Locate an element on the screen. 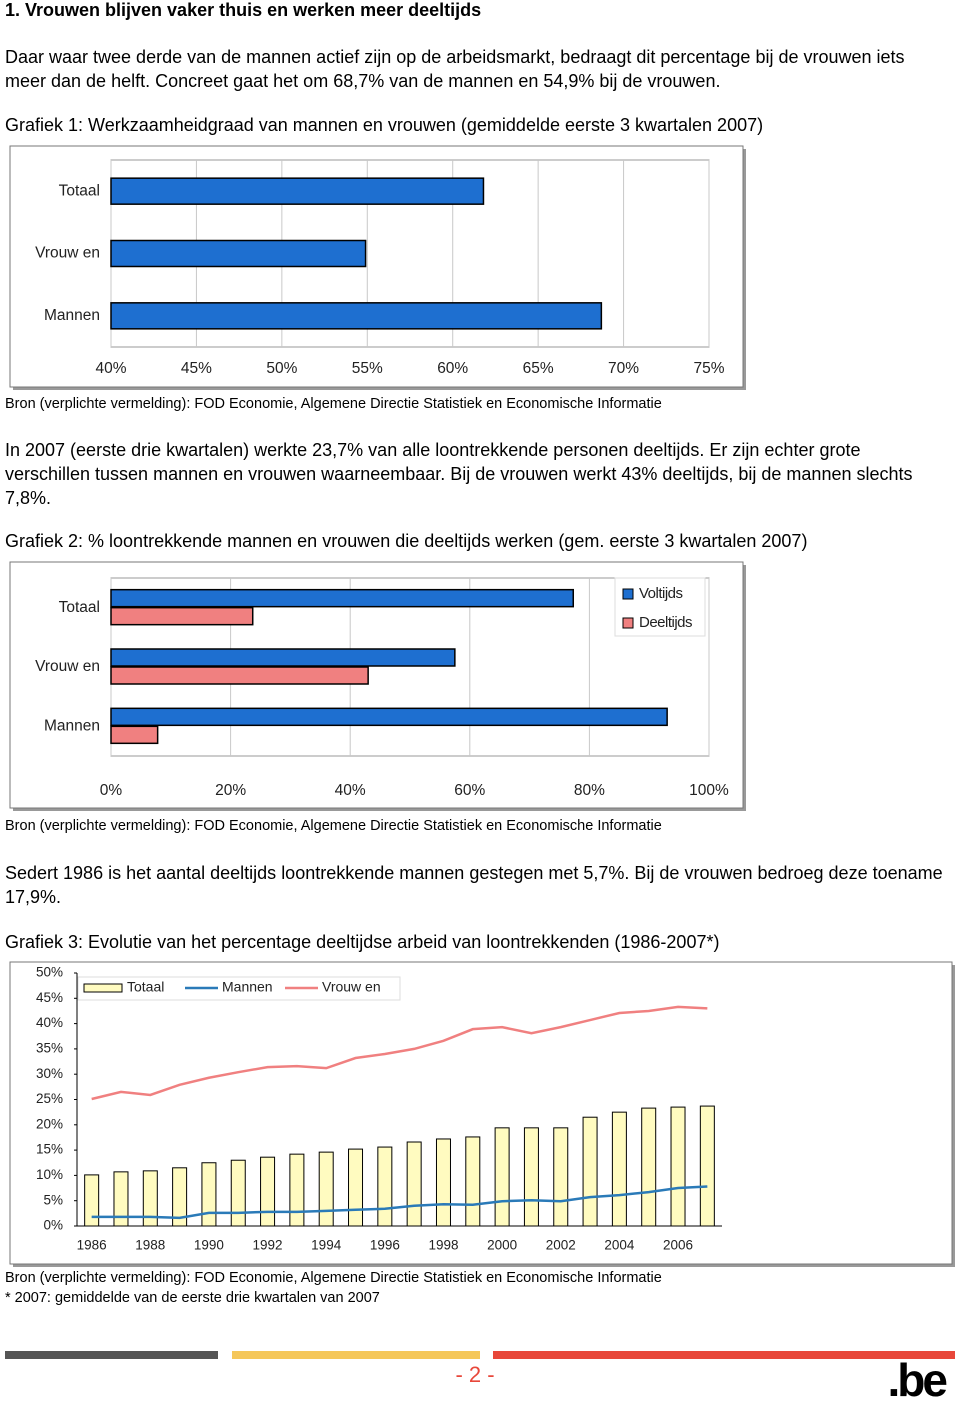  legend-label: Deeltijds is located at coordinates (665, 622).